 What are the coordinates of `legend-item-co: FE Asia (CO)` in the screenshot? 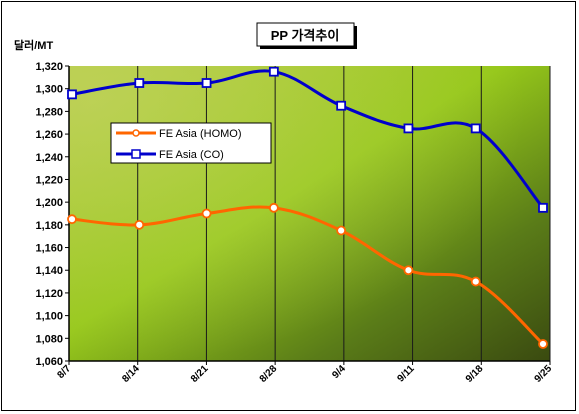 It's located at (170, 155).